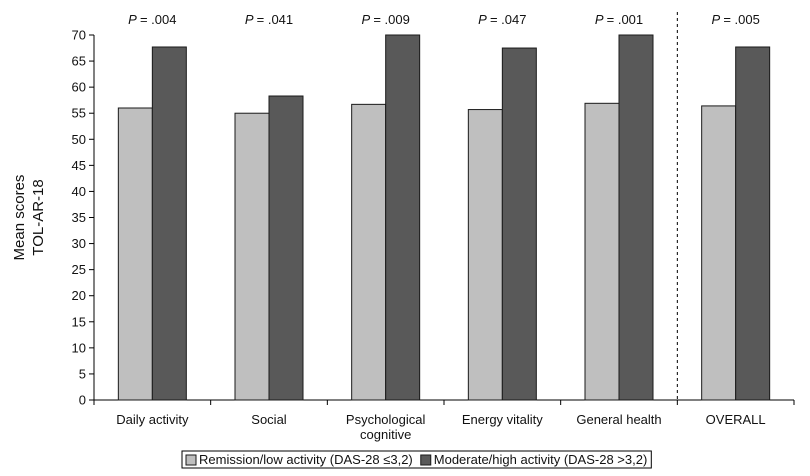 The height and width of the screenshot is (476, 810). I want to click on y-tick-label: 55, so click(79, 113).